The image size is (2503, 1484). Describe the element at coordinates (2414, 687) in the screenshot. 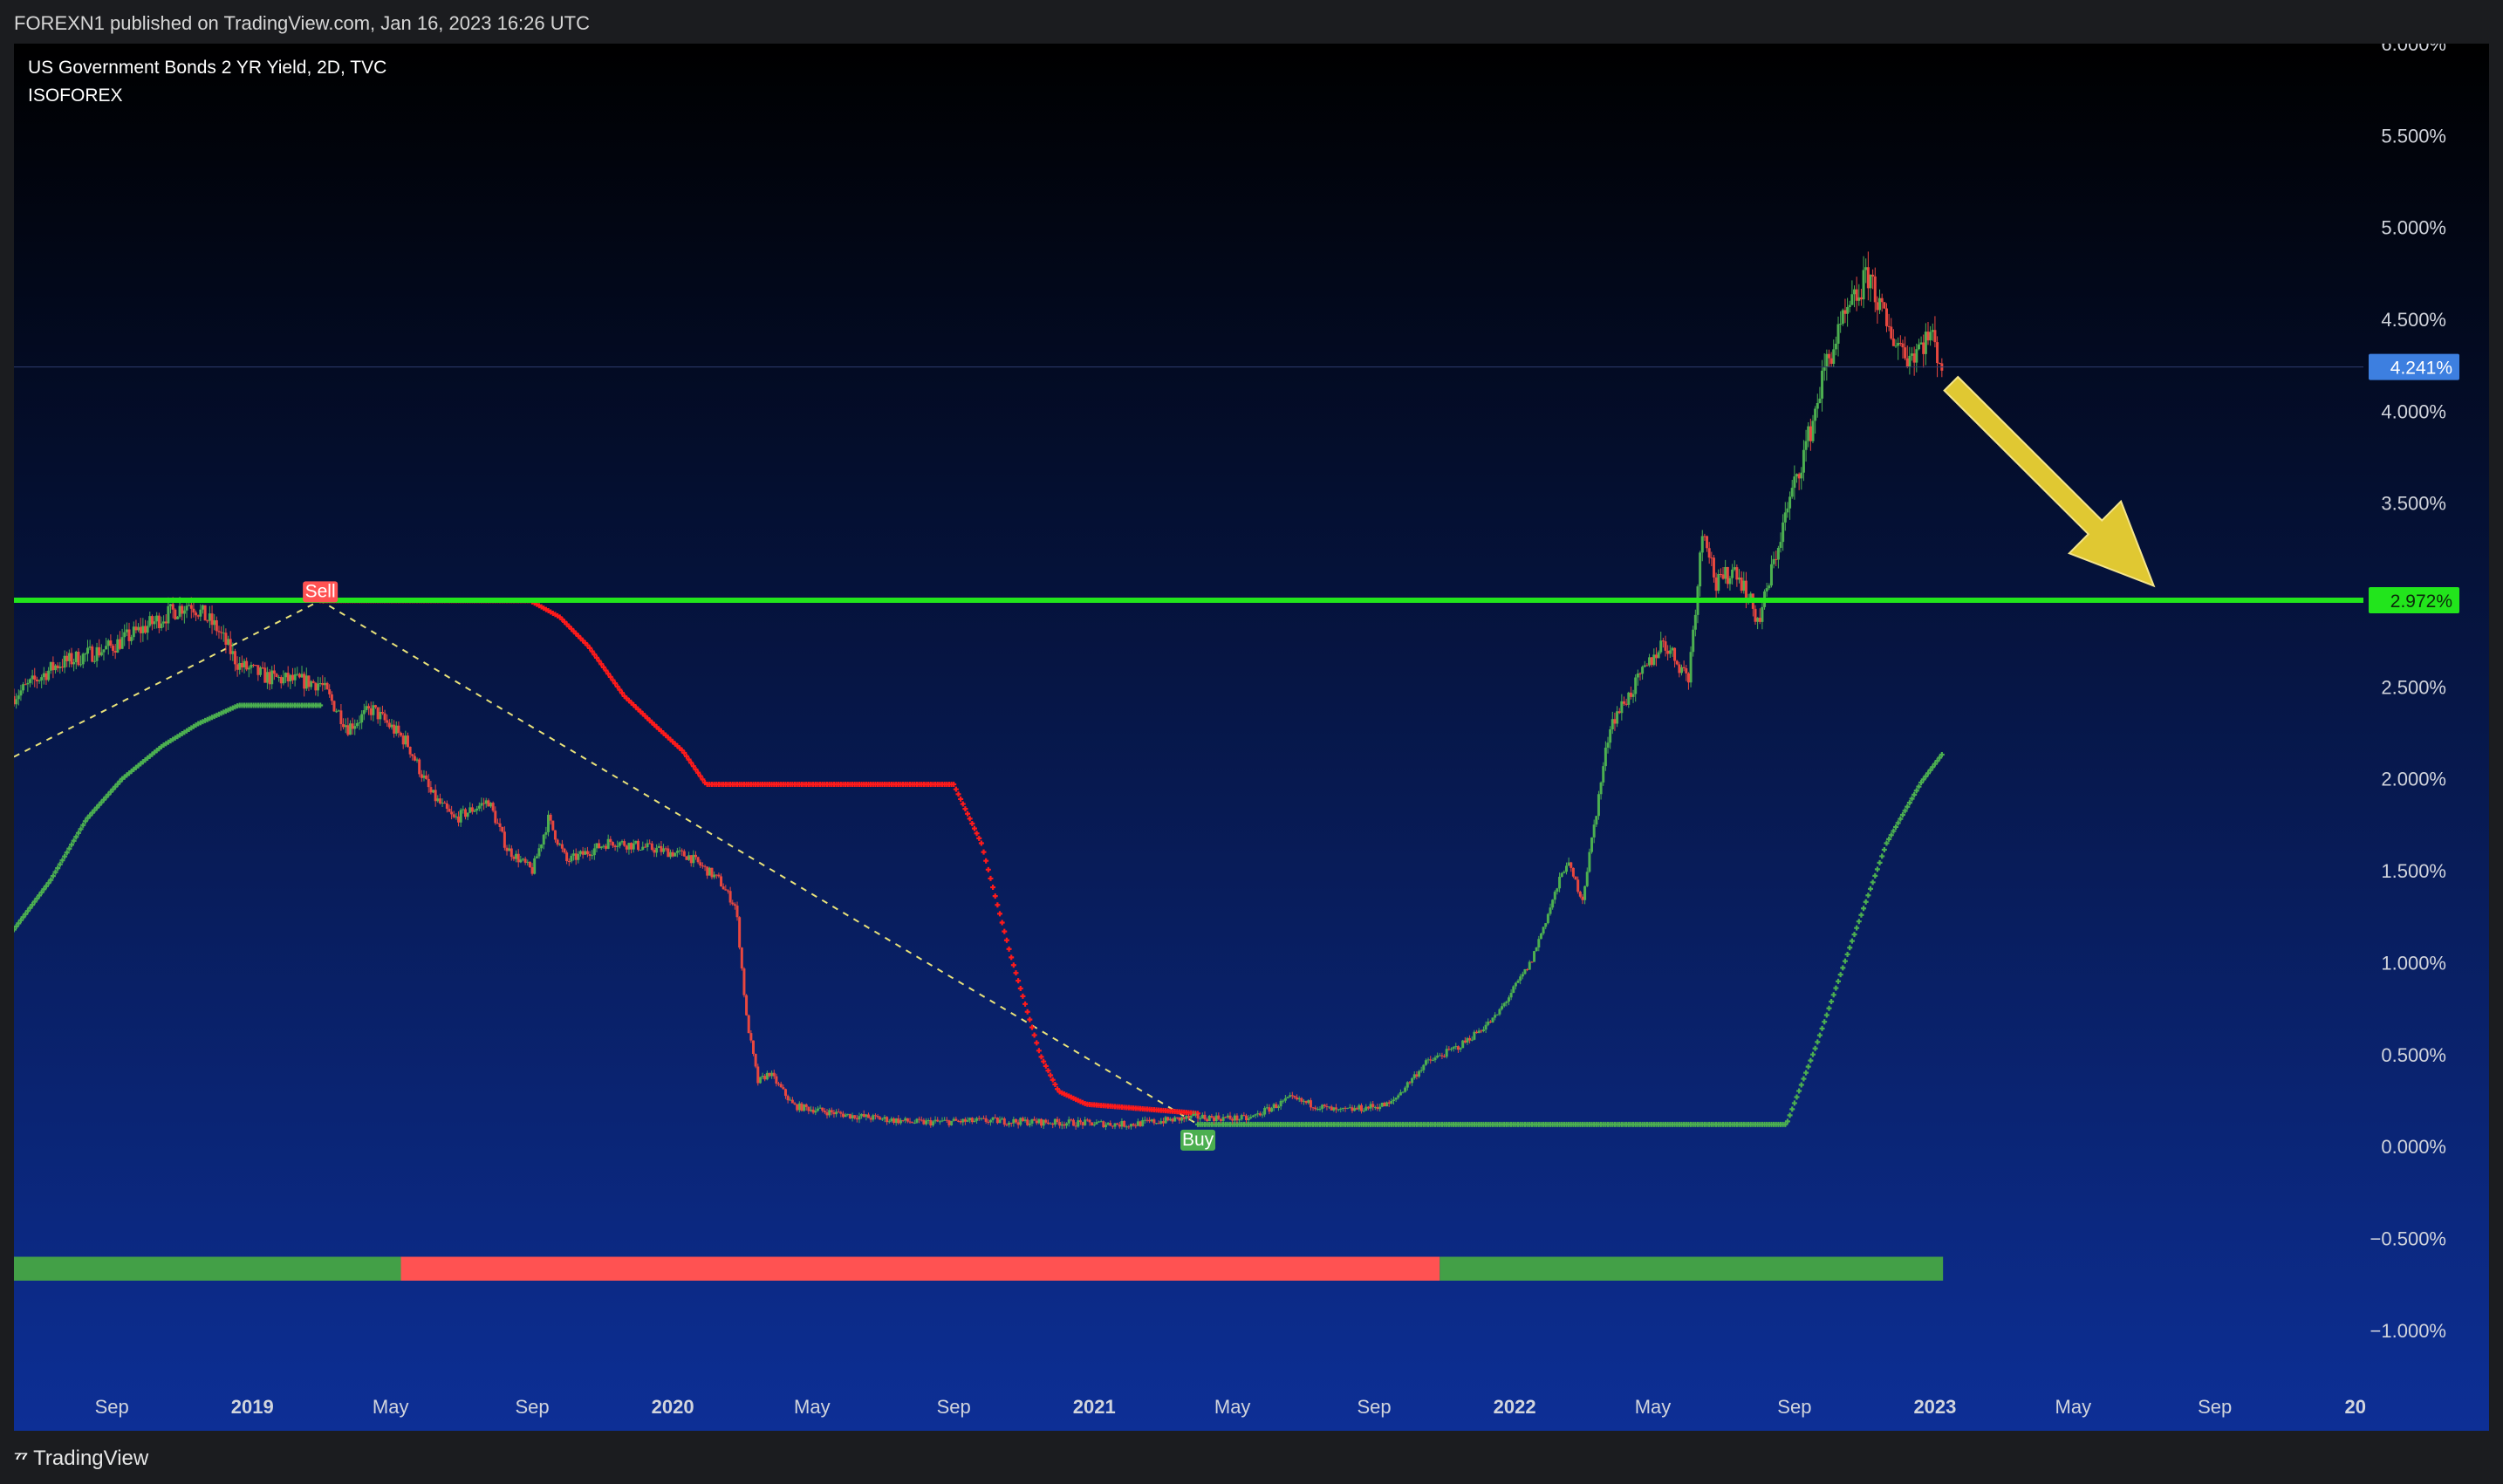

I see `y-tick-label: 2.500%` at that location.